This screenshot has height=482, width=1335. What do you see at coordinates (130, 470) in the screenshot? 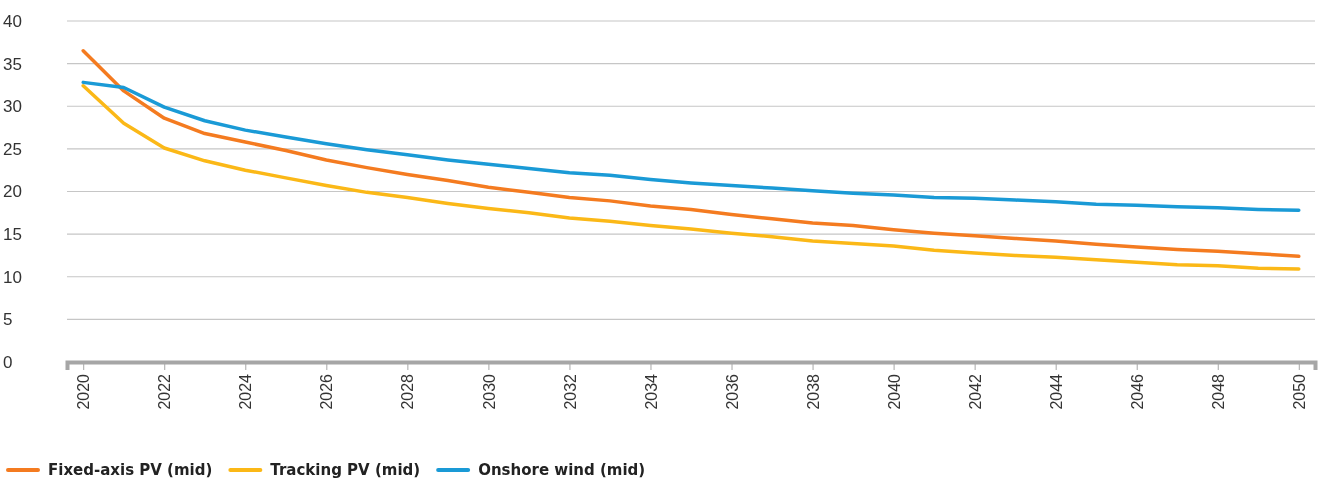
I see `legend-label: Fixed-axis PV (mid)` at bounding box center [130, 470].